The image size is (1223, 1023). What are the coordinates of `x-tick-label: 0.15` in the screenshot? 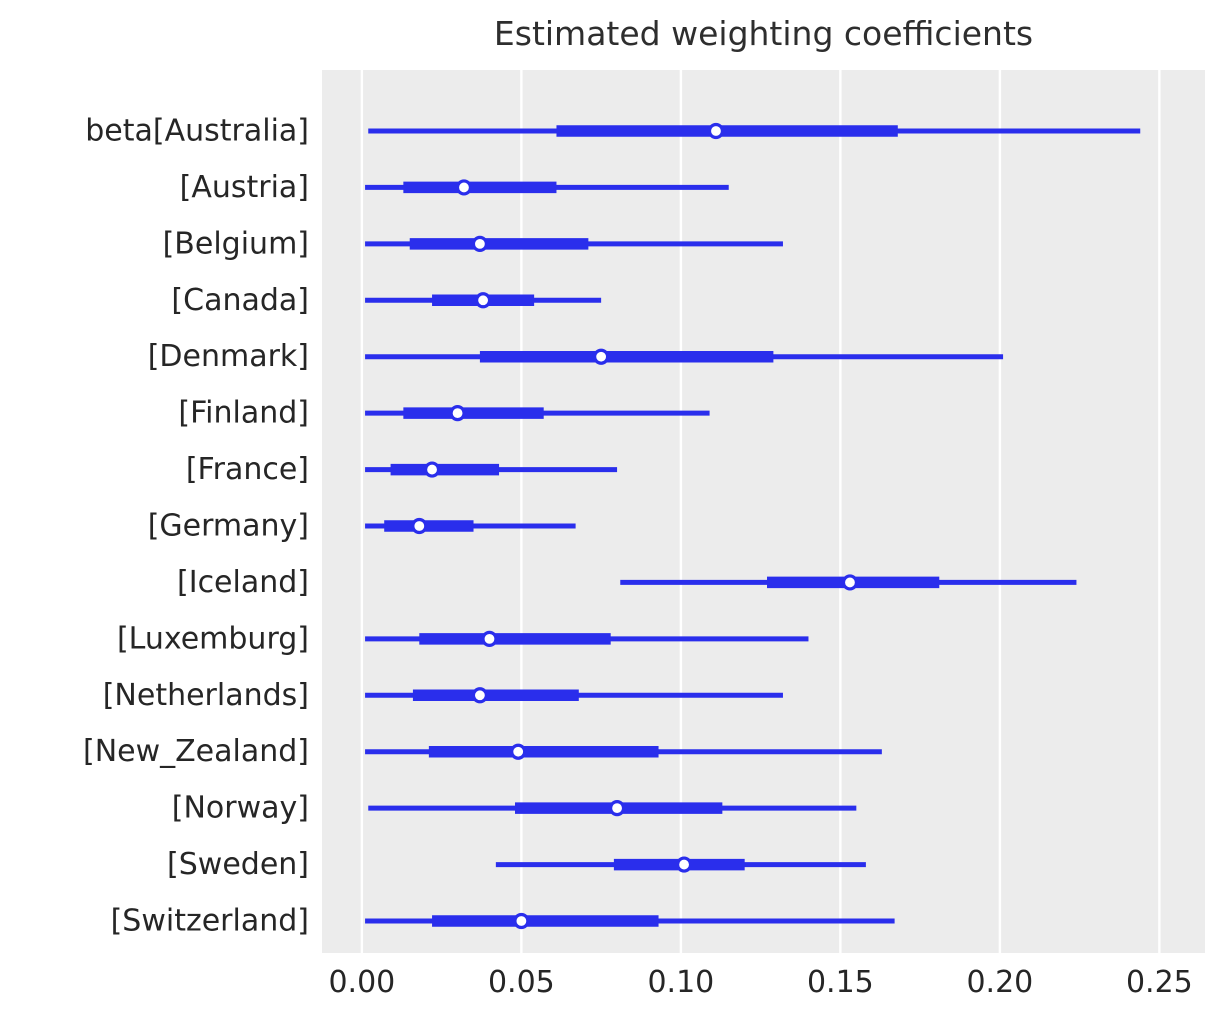 It's located at (840, 982).